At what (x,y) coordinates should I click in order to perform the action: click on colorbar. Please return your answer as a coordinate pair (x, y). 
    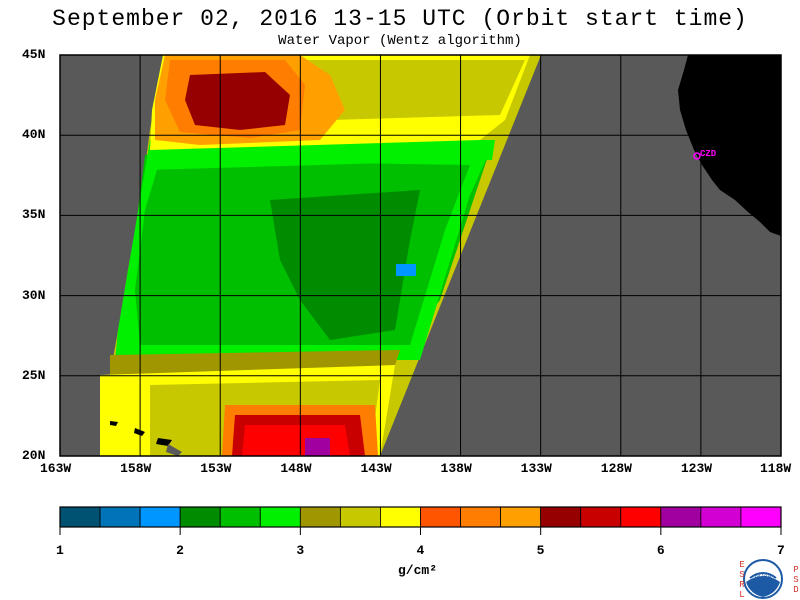
    Looking at the image, I should click on (420, 520).